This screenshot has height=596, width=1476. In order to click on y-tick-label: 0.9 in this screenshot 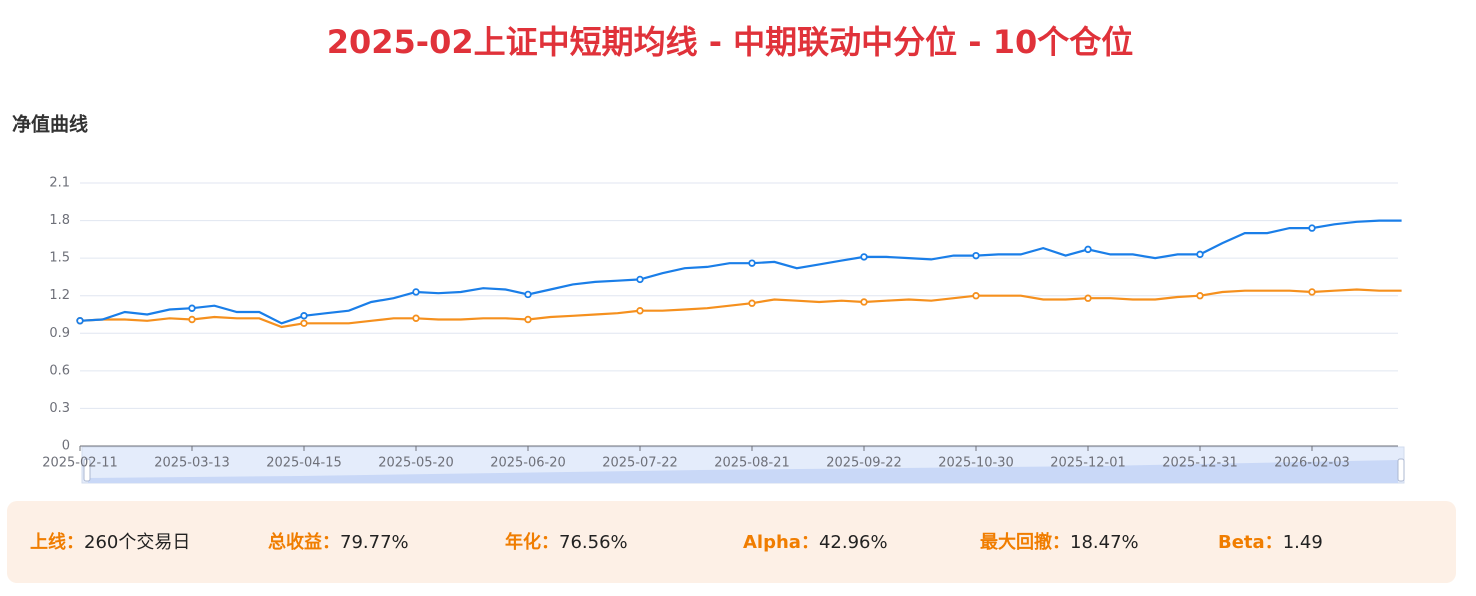, I will do `click(59, 333)`.